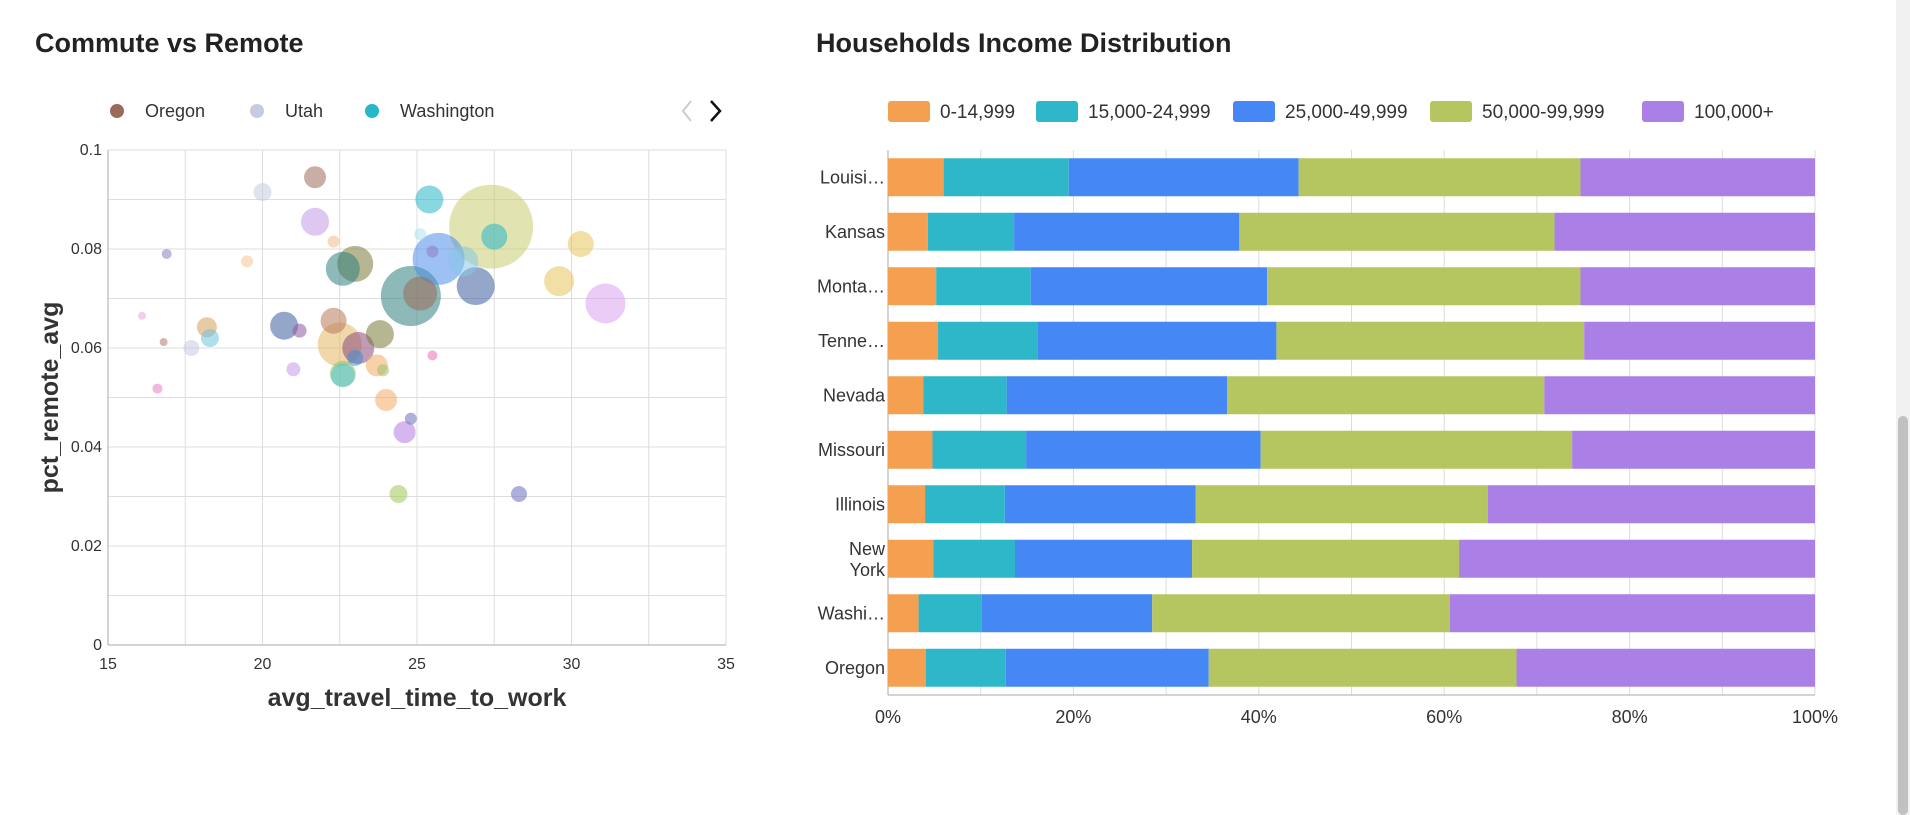  I want to click on legend-label: Oregon, so click(175, 111).